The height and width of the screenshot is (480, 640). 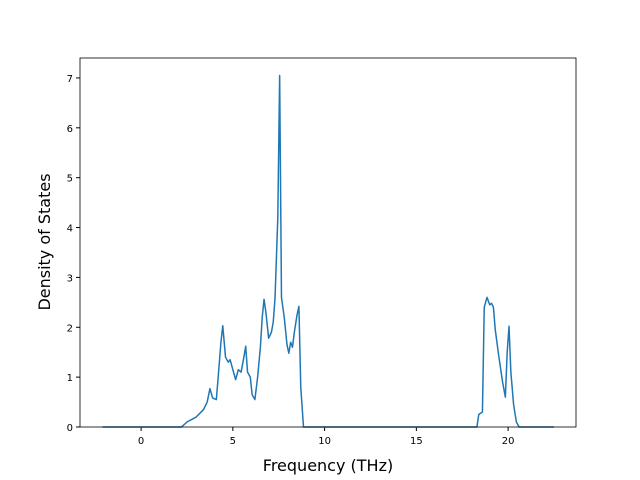 I want to click on y-tick-label: 5, so click(x=70, y=179).